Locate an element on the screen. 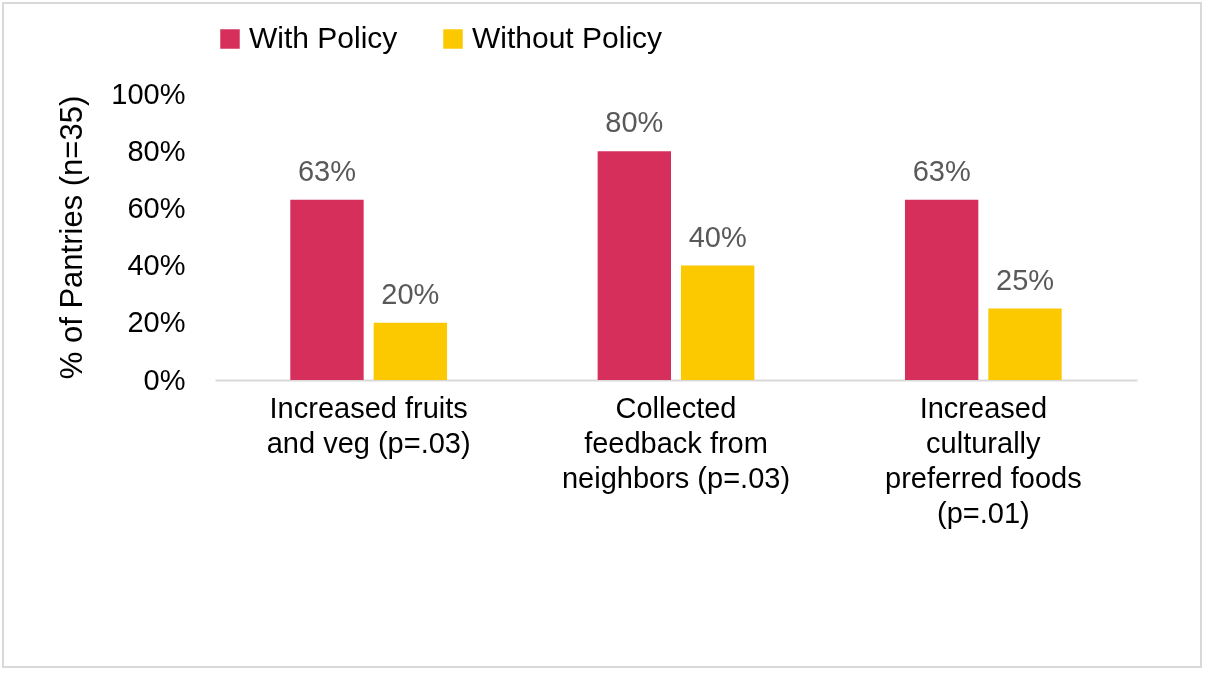  x-tick-label: Collected feedback from neighbors (p=.03) is located at coordinates (676, 442).